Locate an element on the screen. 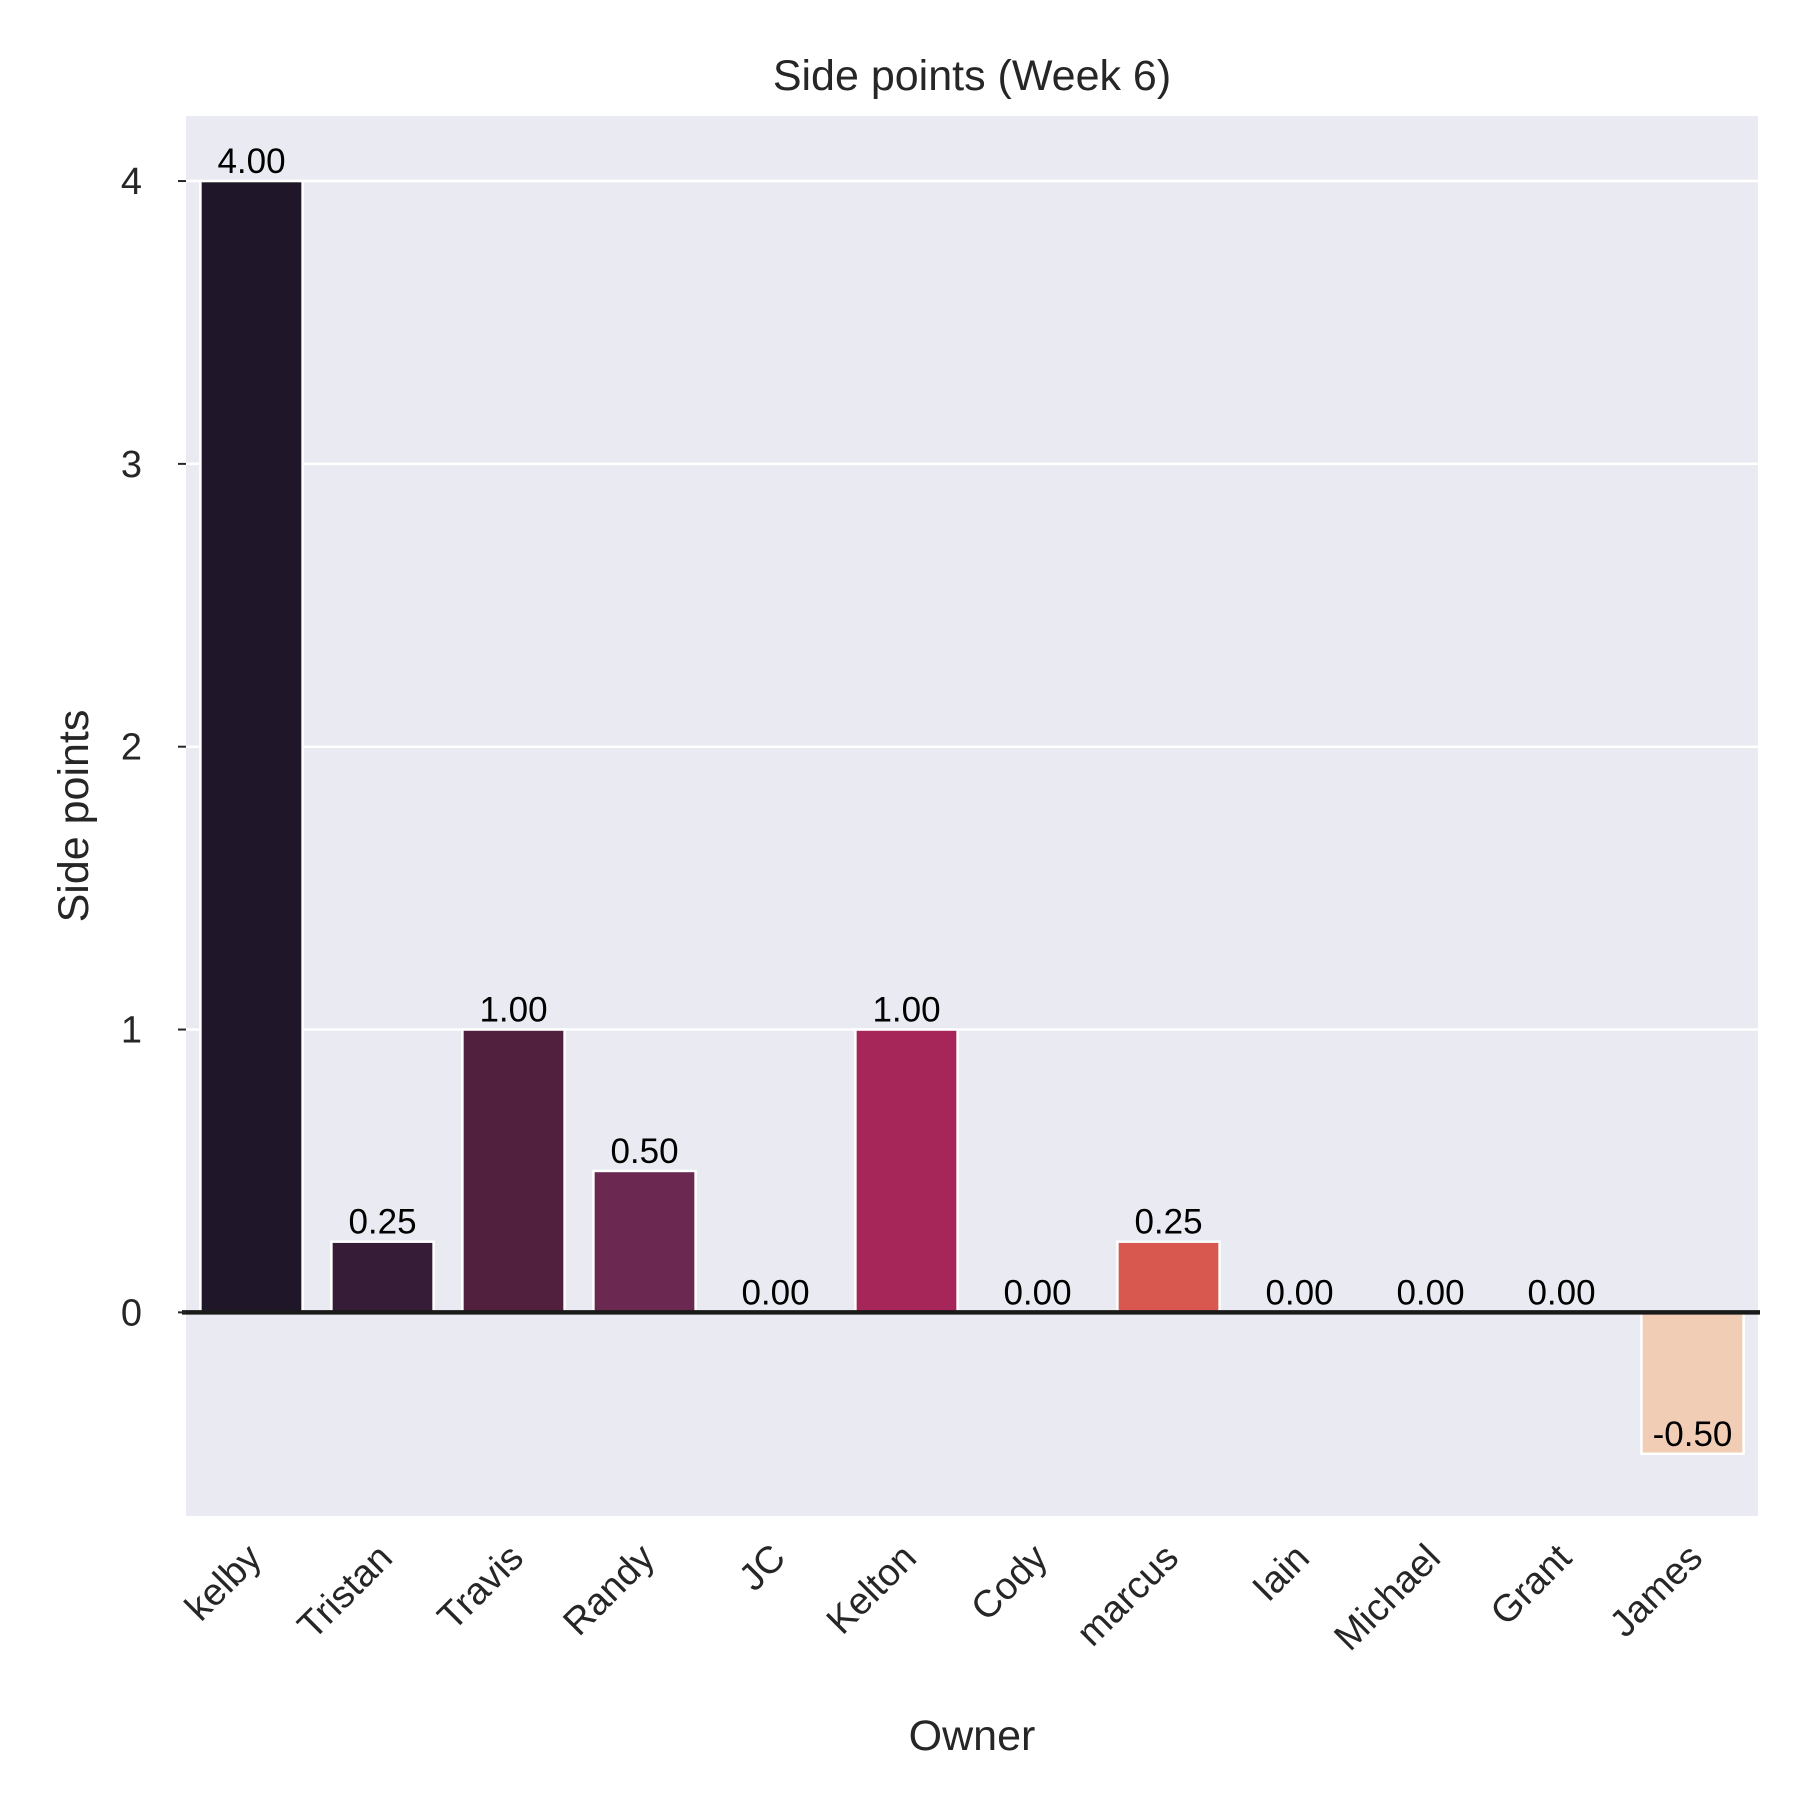 The width and height of the screenshot is (1800, 1800). y-tick-label: 1 is located at coordinates (131, 1031).